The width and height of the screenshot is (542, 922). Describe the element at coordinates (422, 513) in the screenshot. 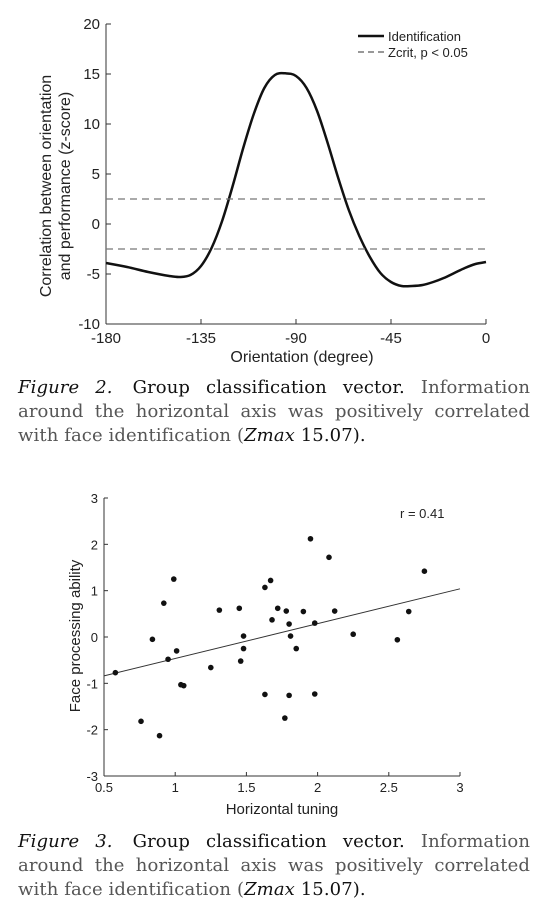

I see `figure3-annotation: r = 0.41` at that location.